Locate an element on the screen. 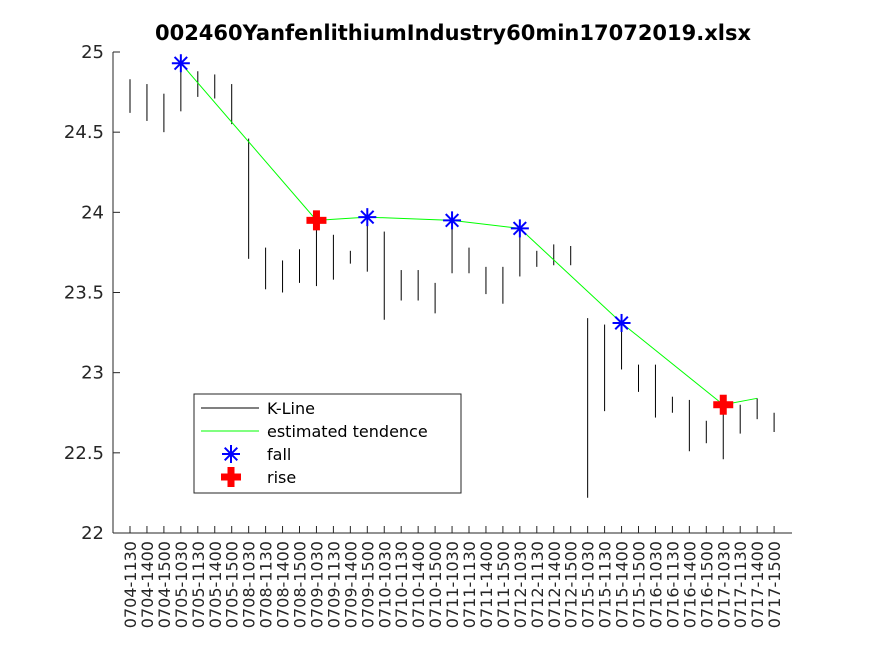 The image size is (875, 656). x-tick-label: 0704-1130 is located at coordinates (130, 584).